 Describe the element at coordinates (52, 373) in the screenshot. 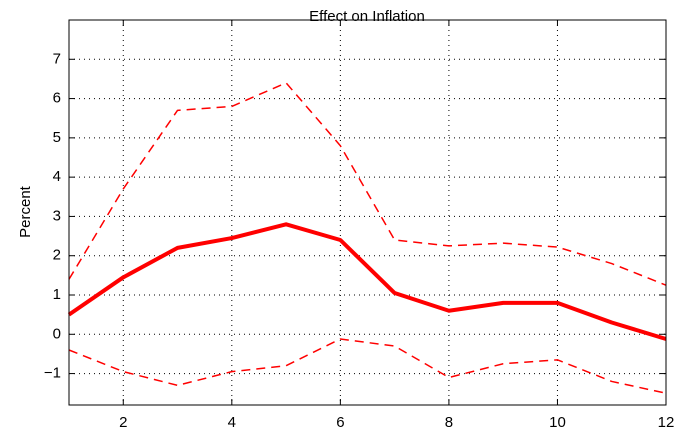

I see `y-tick-label: −1` at that location.